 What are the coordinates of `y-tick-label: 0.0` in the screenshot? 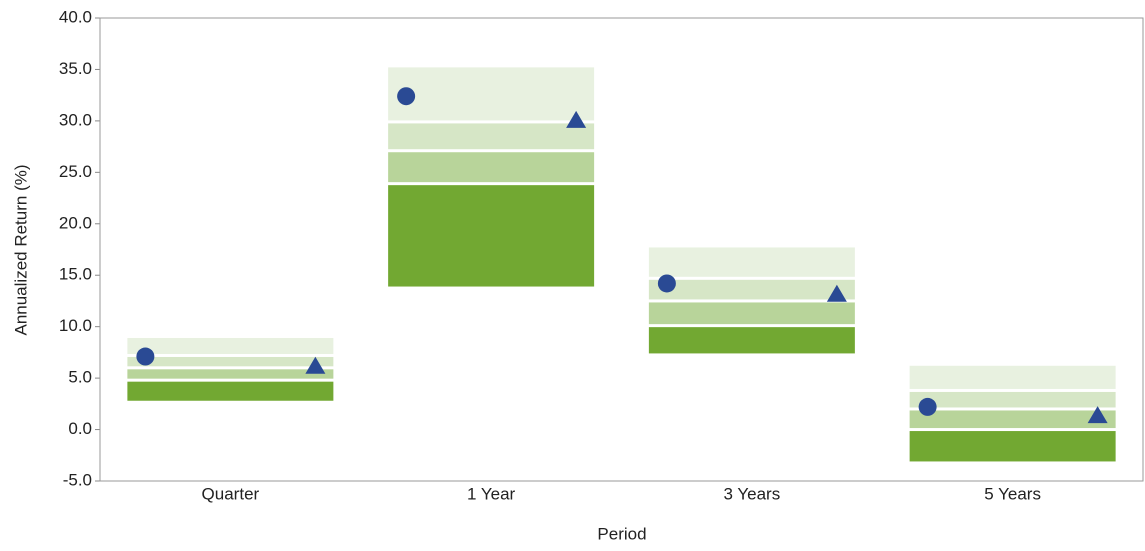 It's located at (80, 428).